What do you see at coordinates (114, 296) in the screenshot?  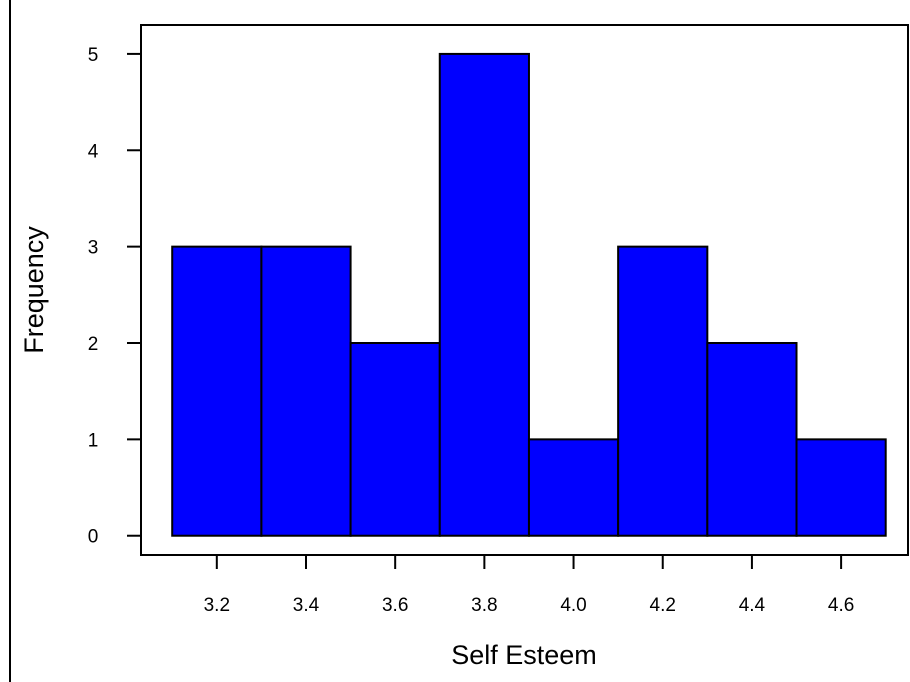 I see `y-axis: 0 1 2 3 4 5` at bounding box center [114, 296].